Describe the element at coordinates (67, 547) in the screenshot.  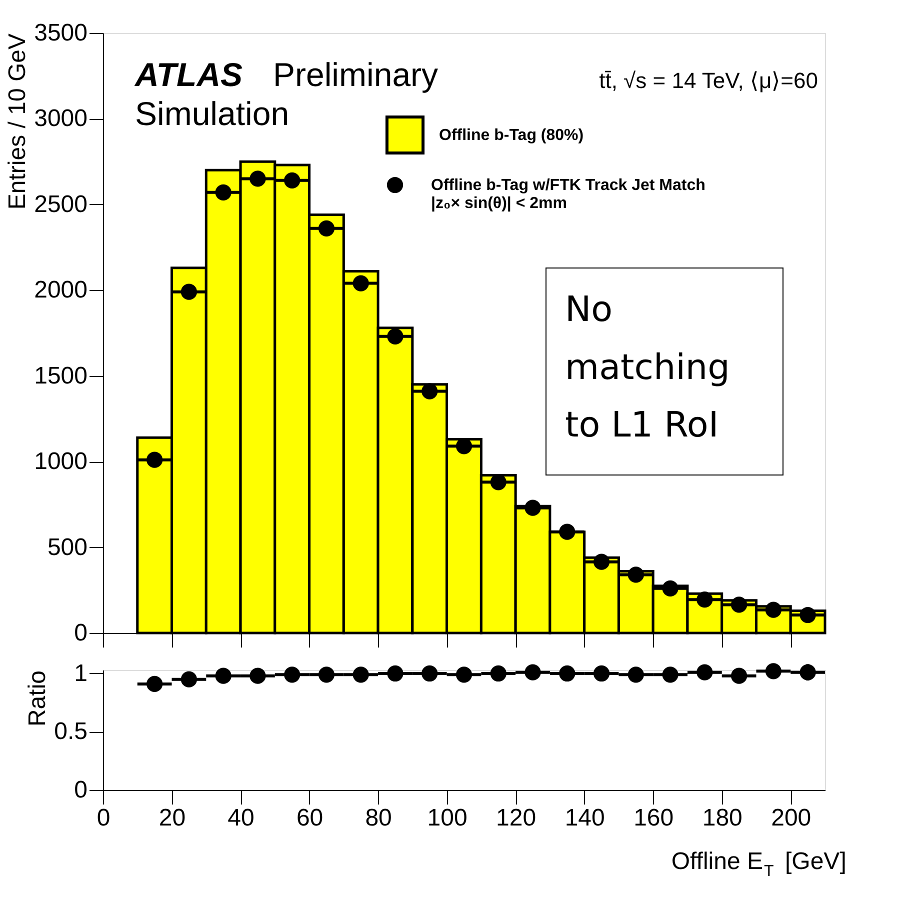
I see `y-tick-label: 500` at that location.